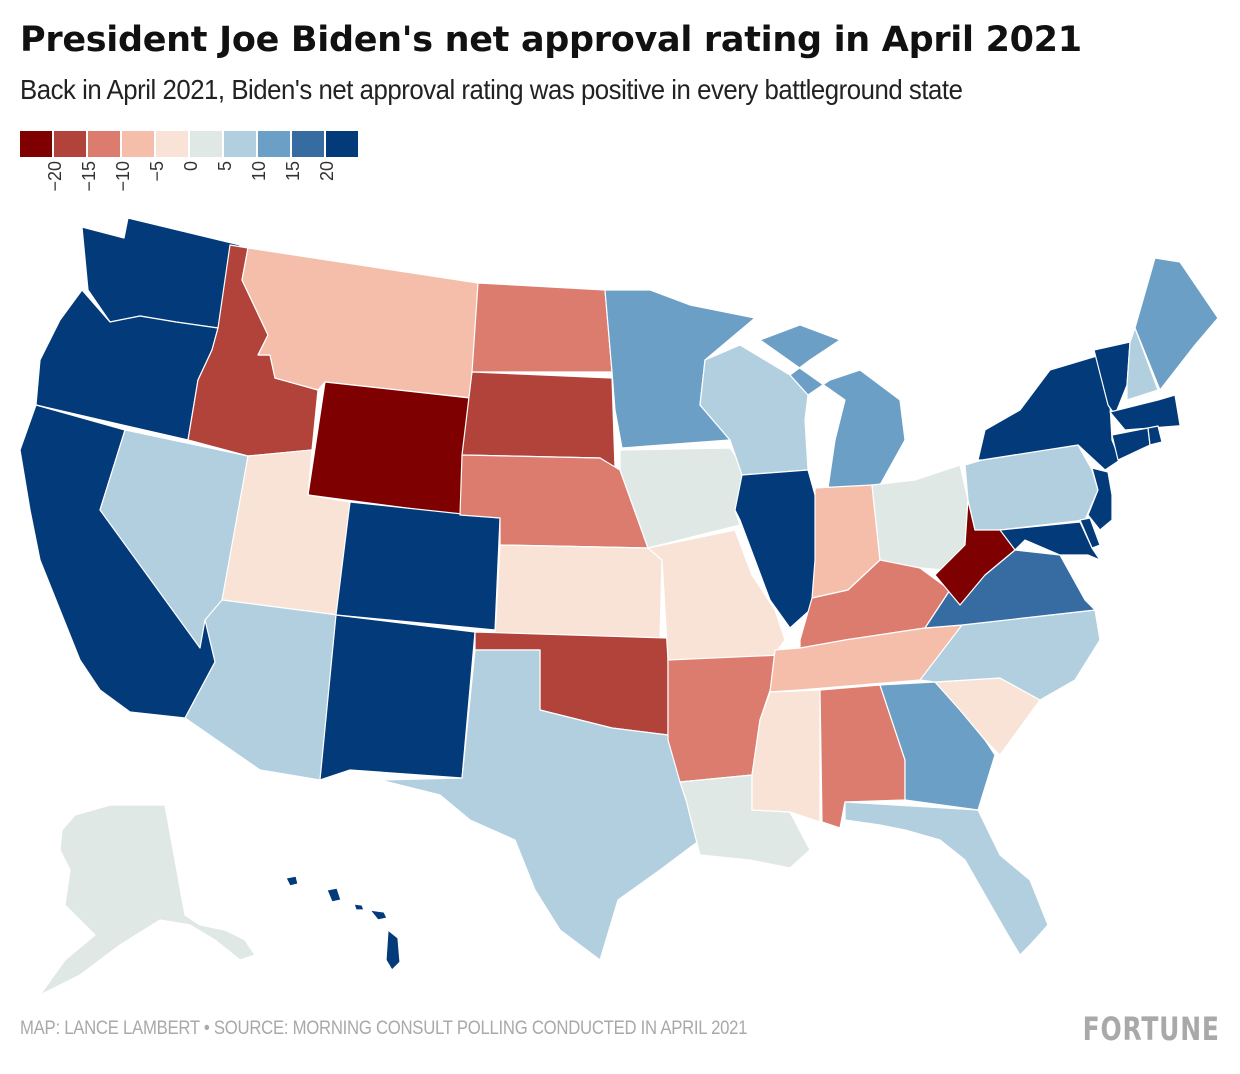 This screenshot has height=1074, width=1240. I want to click on legend-tick-label: 20, so click(327, 171).